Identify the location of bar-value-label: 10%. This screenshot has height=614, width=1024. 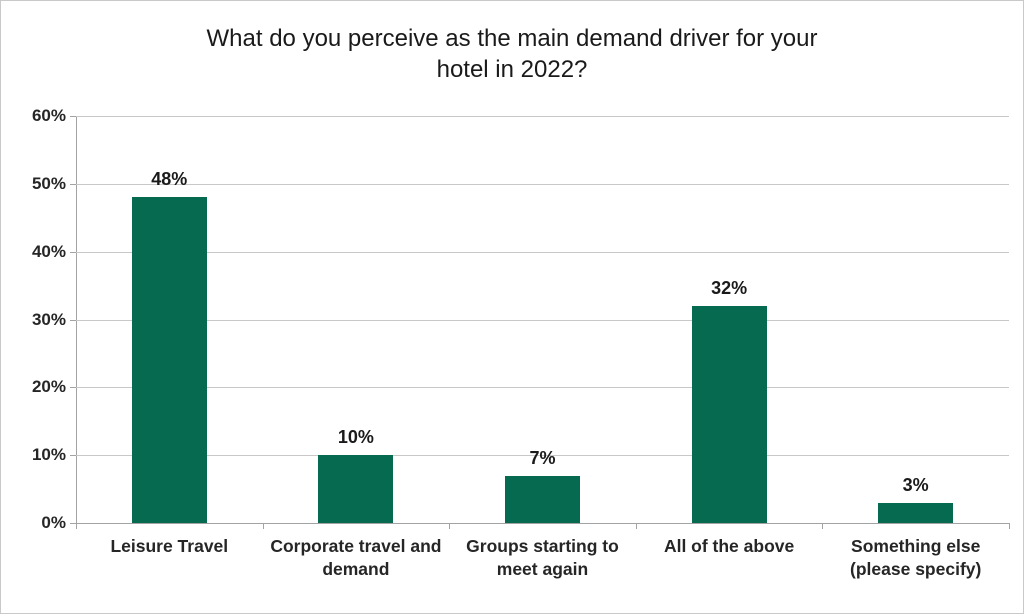
(355, 437).